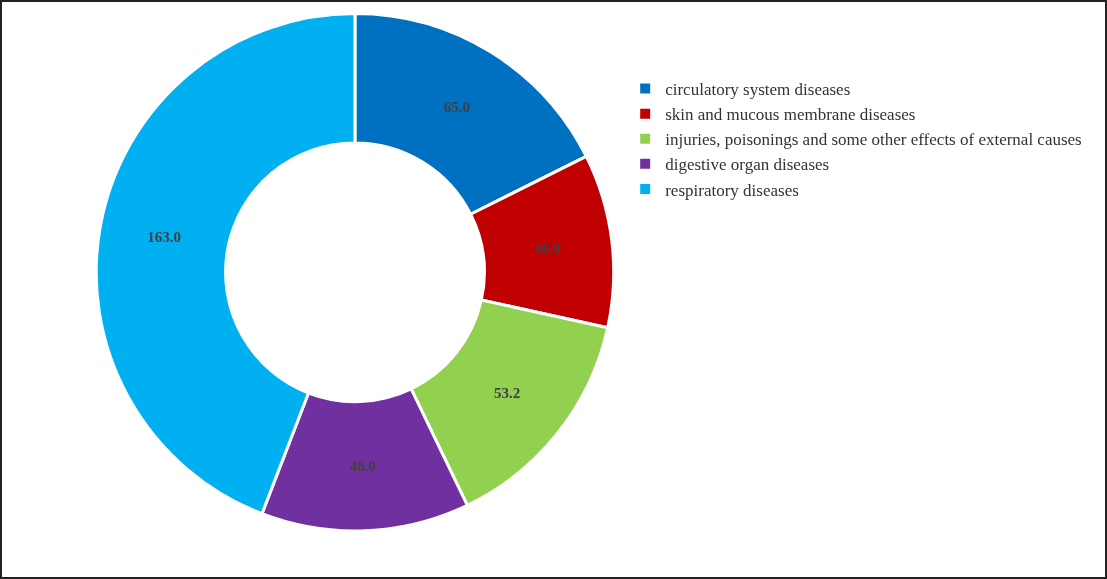  Describe the element at coordinates (747, 165) in the screenshot. I see `legend-label: digestive organ diseases` at that location.